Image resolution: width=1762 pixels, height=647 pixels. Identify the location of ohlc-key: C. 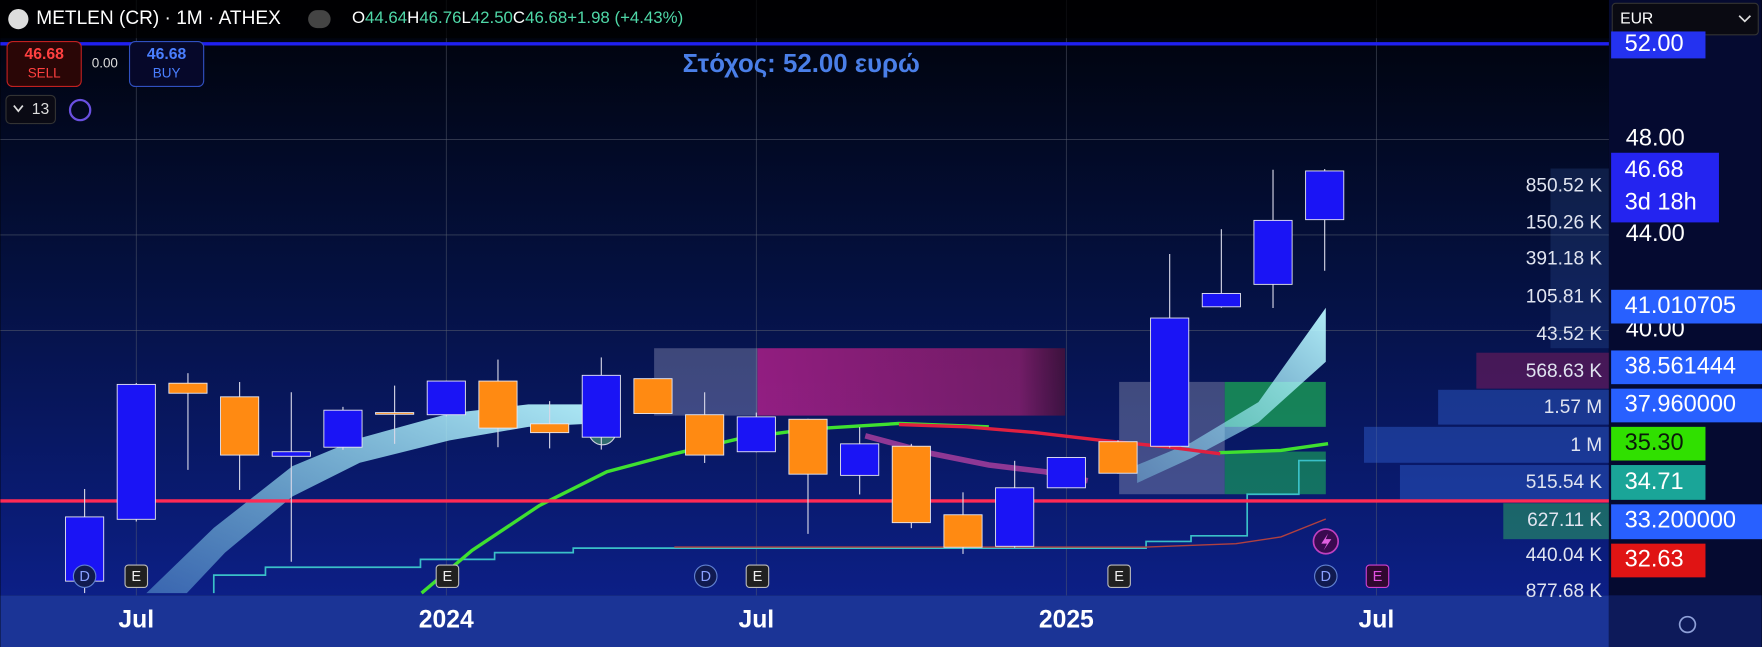
(519, 18).